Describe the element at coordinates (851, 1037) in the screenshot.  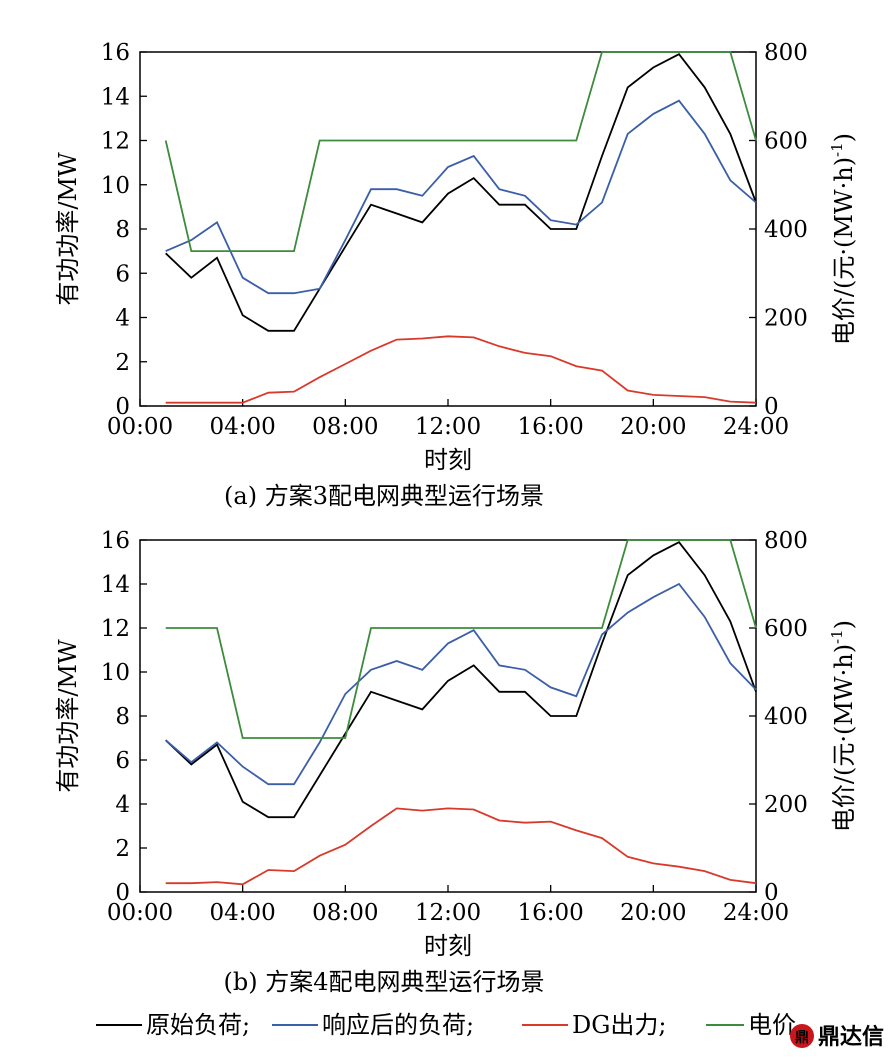
I see `watermark-text: 鼎达信` at that location.